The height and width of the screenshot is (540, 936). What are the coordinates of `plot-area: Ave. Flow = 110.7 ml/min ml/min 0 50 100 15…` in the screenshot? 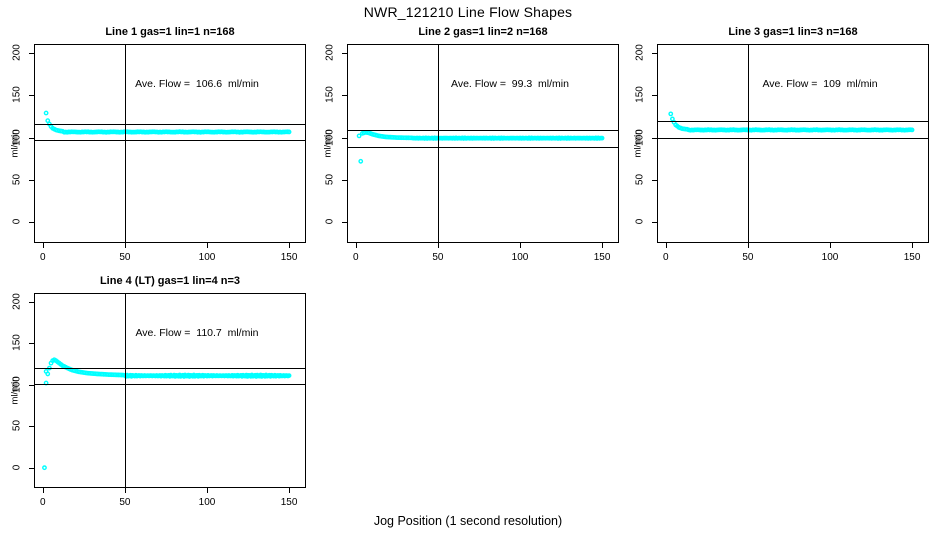 It's located at (158, 400).